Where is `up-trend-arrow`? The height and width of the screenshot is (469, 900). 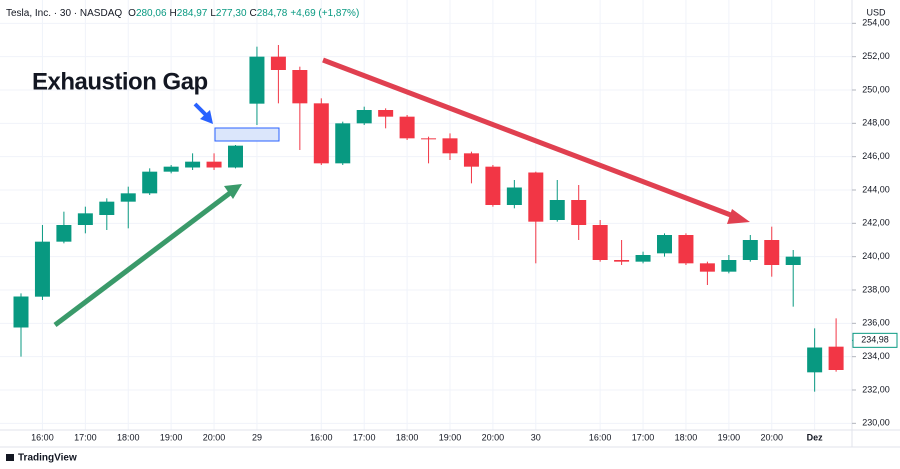
up-trend-arrow is located at coordinates (142, 259).